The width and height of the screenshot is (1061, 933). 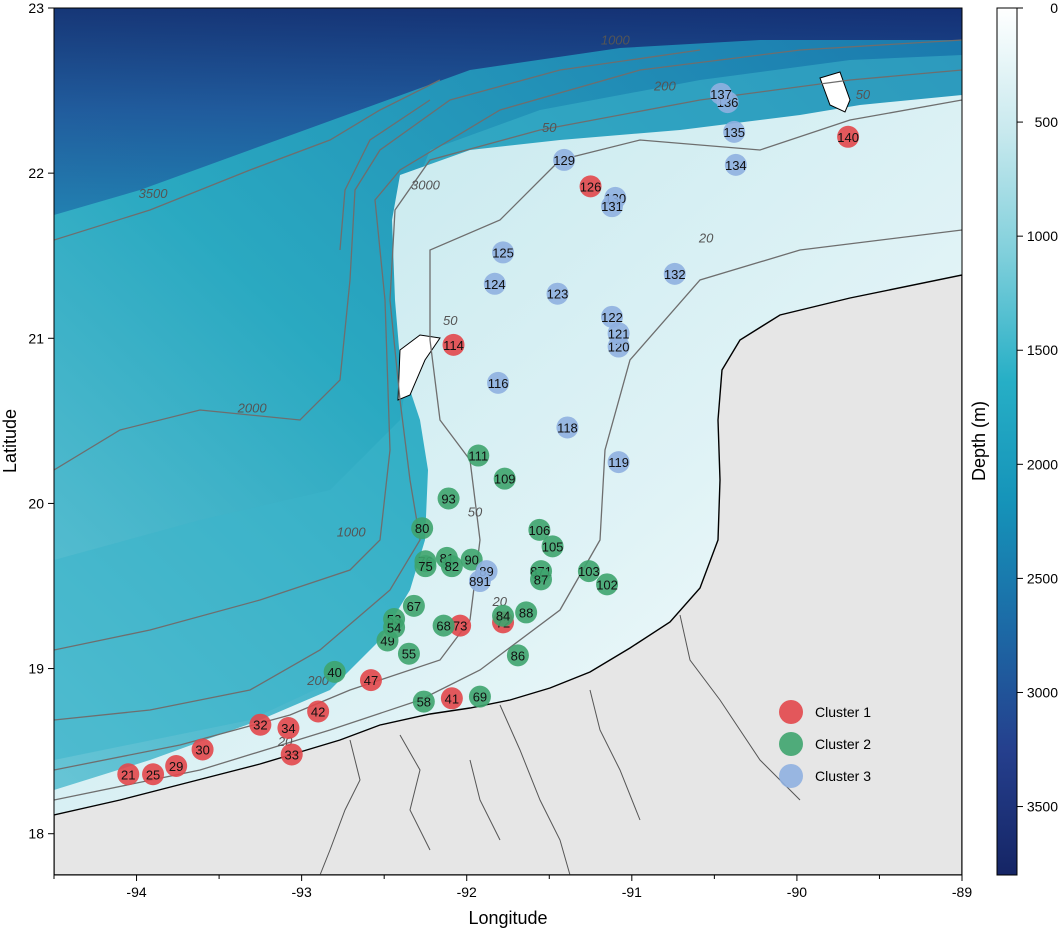 What do you see at coordinates (512, 887) in the screenshot?
I see `x-axis: -94 -93 -92 -91 -90 -89` at bounding box center [512, 887].